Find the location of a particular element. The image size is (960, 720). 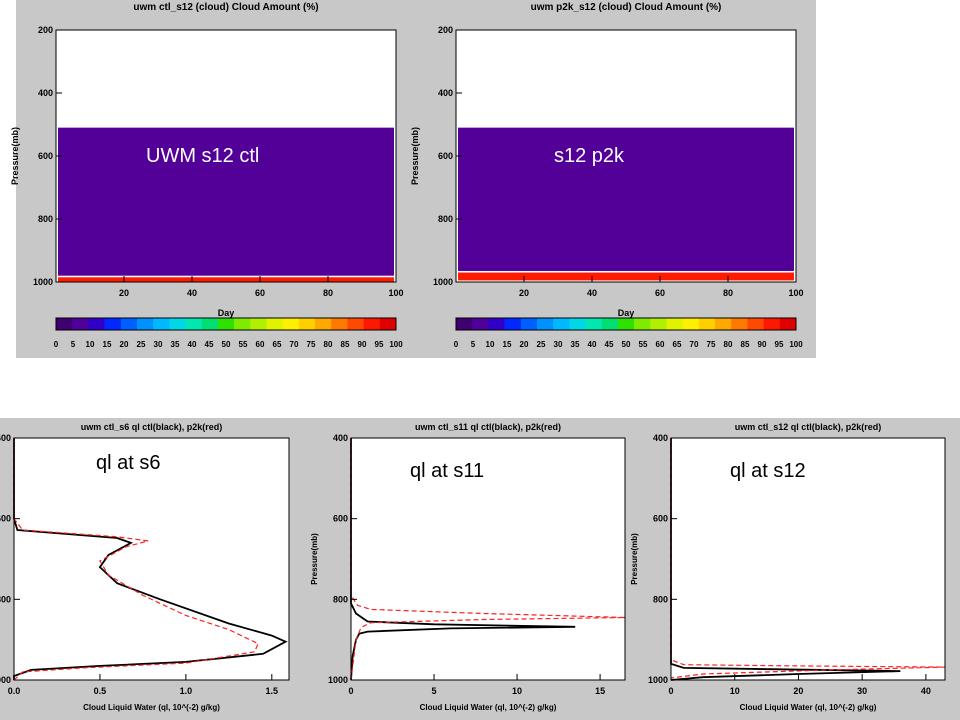

heatmap2-colorbar-tick-label: 65 is located at coordinates (677, 344).